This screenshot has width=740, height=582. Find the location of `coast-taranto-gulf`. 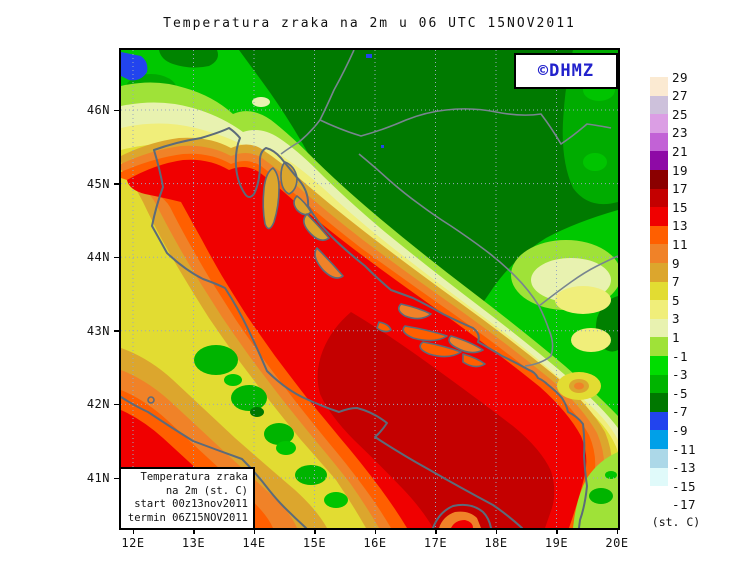

coast-taranto-gulf is located at coordinates (462, 515).